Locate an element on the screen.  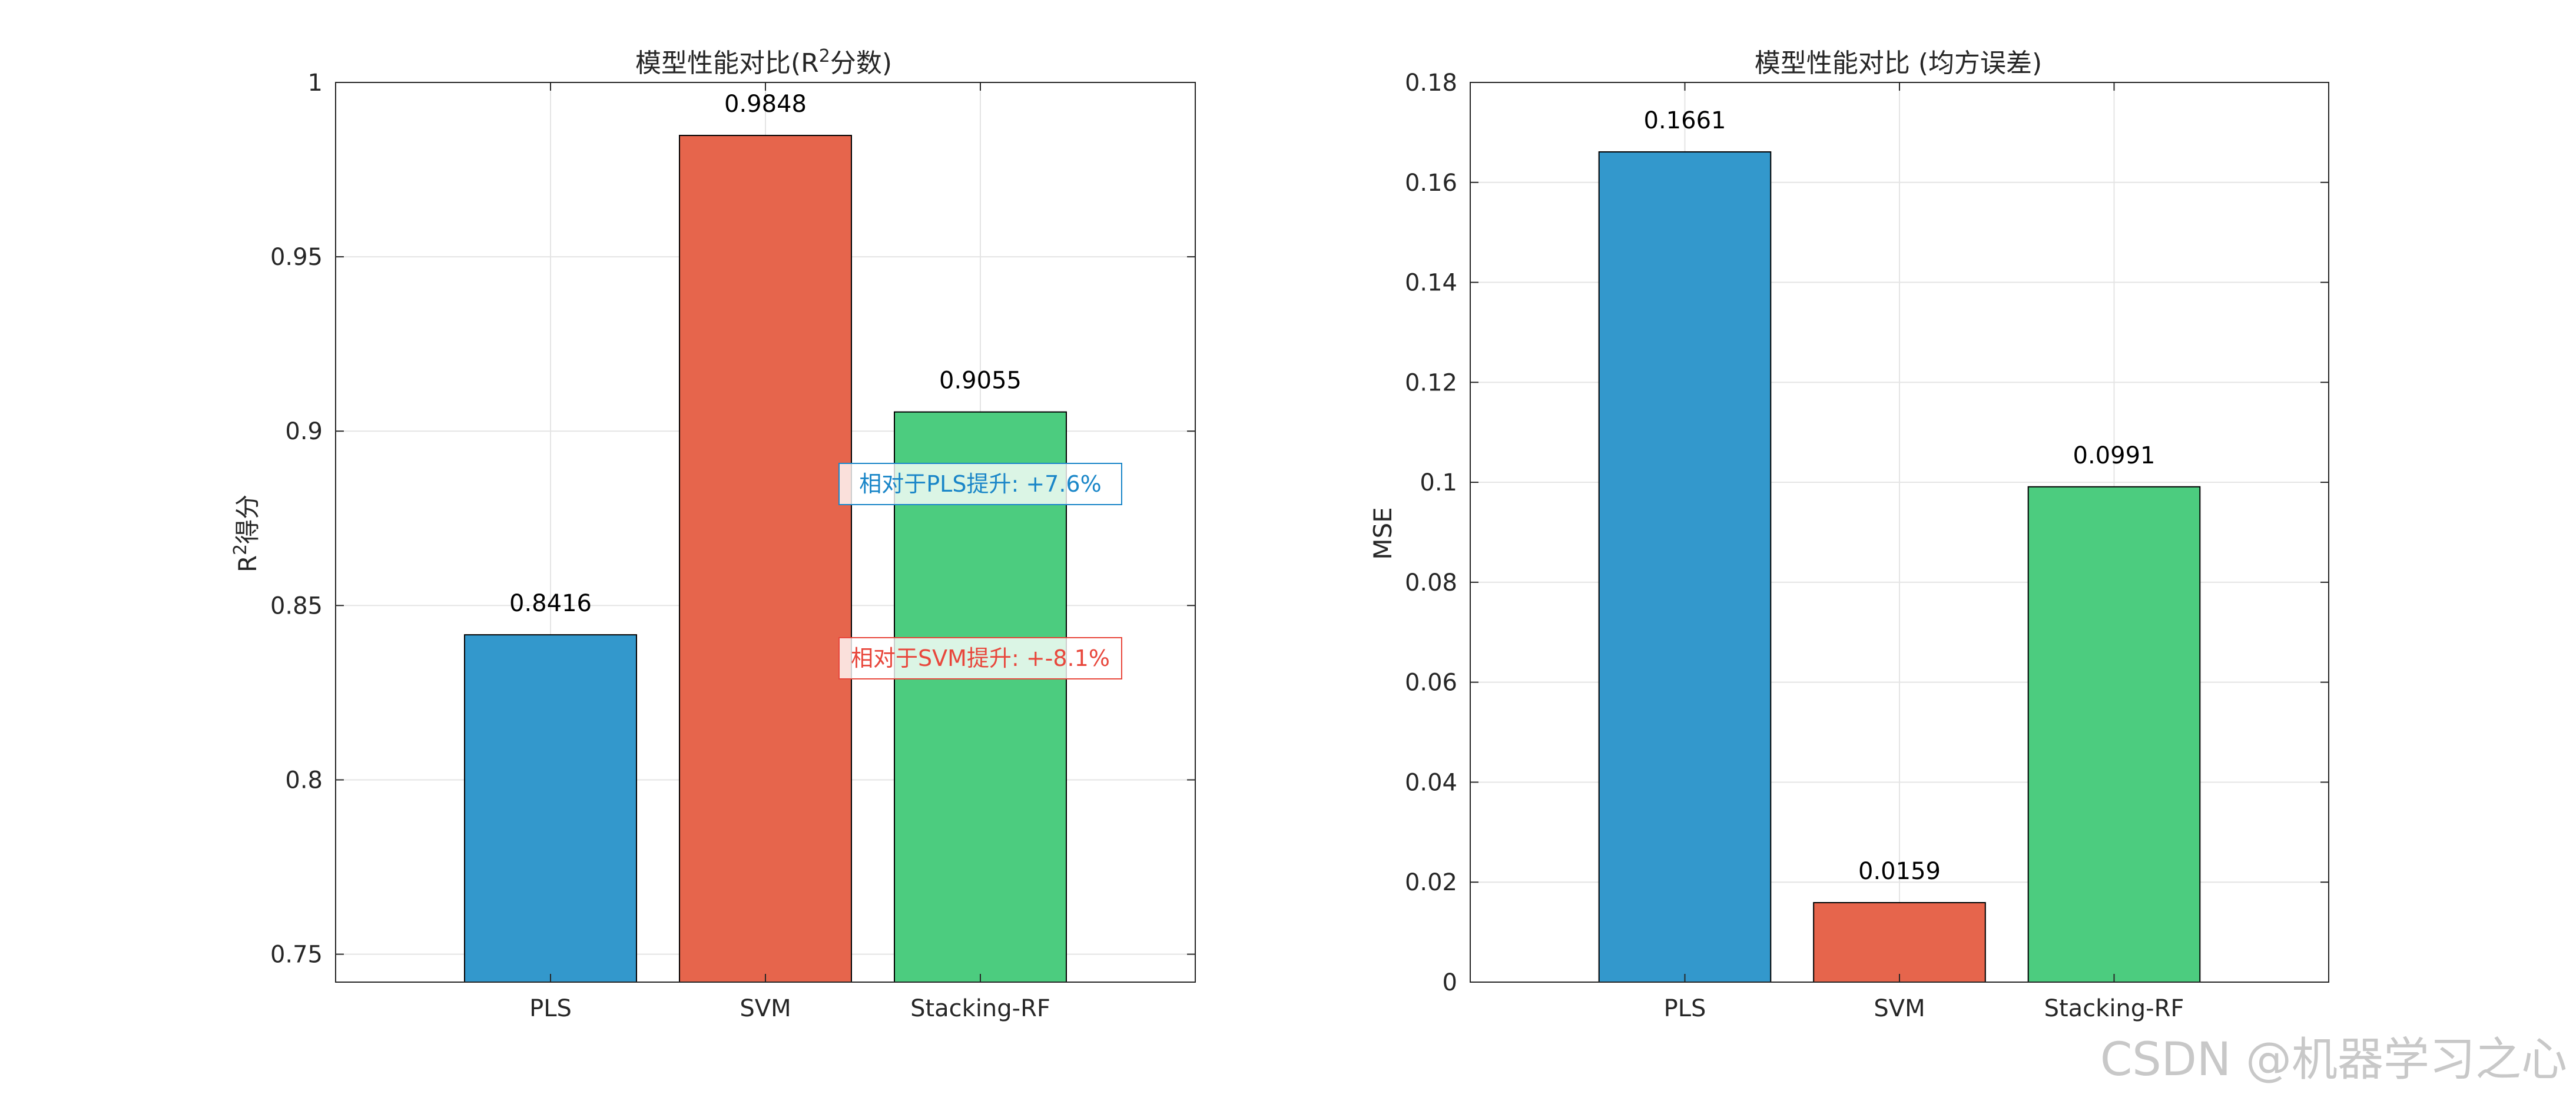
y-tick-label: 0.75 is located at coordinates (296, 955).